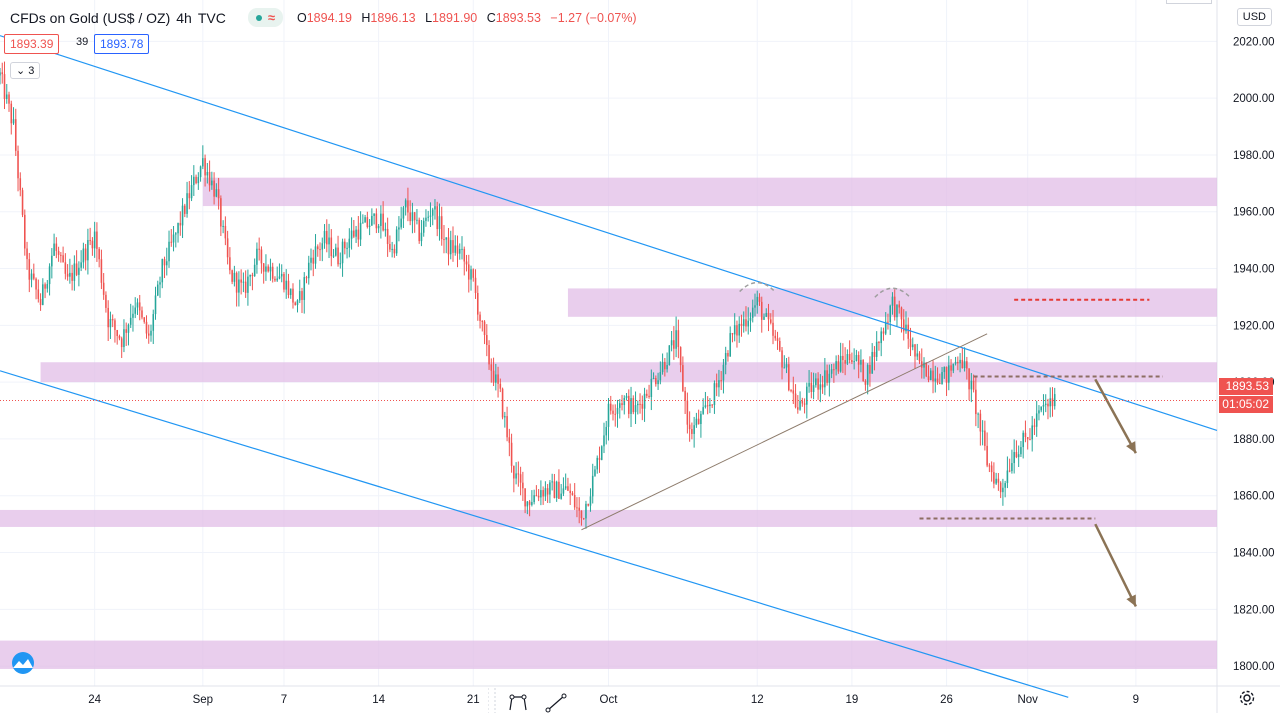 This screenshot has width=1280, height=713. What do you see at coordinates (90, 17) in the screenshot?
I see `symbol-title: CFDs on Gold (US$ / OZ)` at bounding box center [90, 17].